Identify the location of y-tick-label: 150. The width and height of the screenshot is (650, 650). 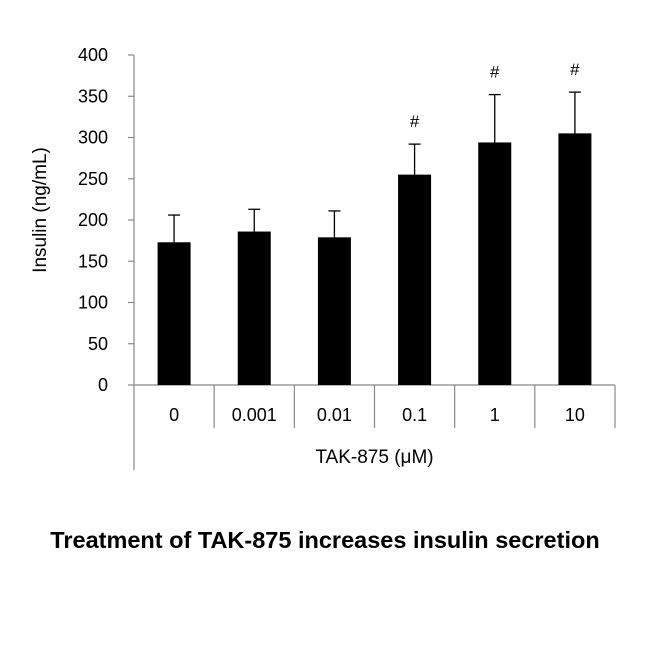
(93, 261).